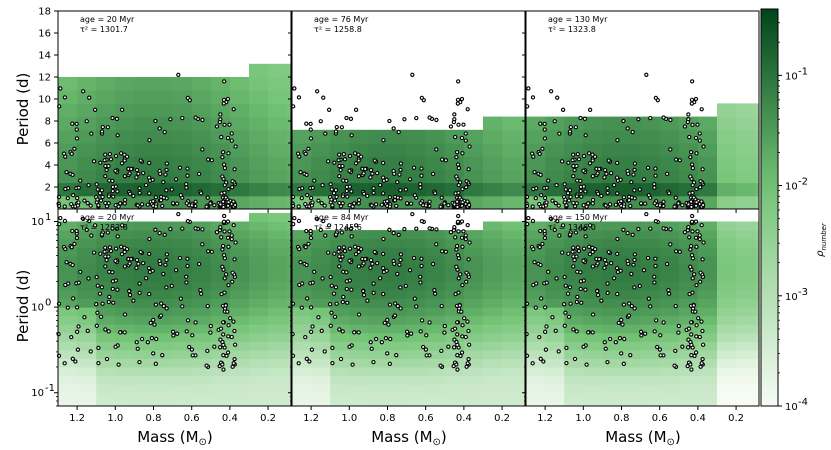 This screenshot has height=450, width=831. I want to click on heatmap-cells, so click(408, 313).